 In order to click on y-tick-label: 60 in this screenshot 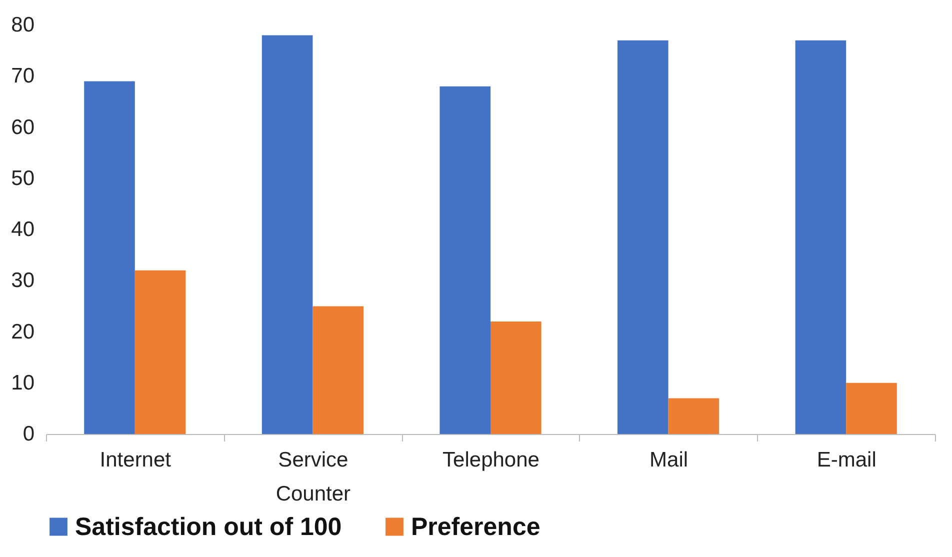, I will do `click(22, 127)`.